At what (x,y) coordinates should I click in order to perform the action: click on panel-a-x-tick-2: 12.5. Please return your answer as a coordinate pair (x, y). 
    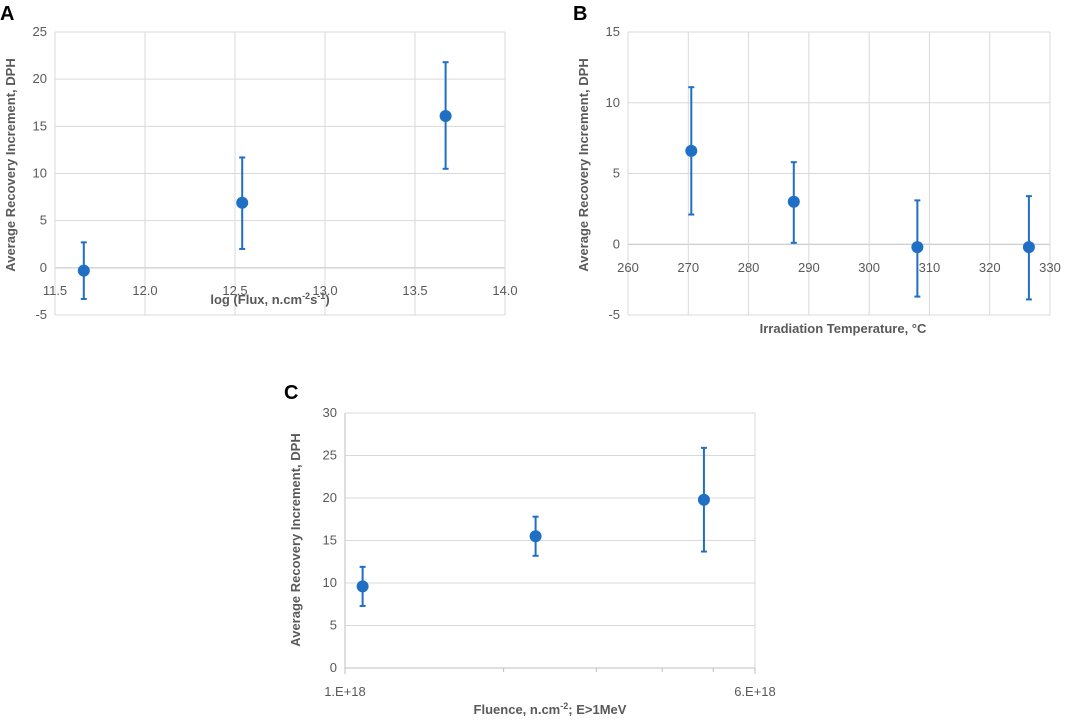
    Looking at the image, I should click on (234, 290).